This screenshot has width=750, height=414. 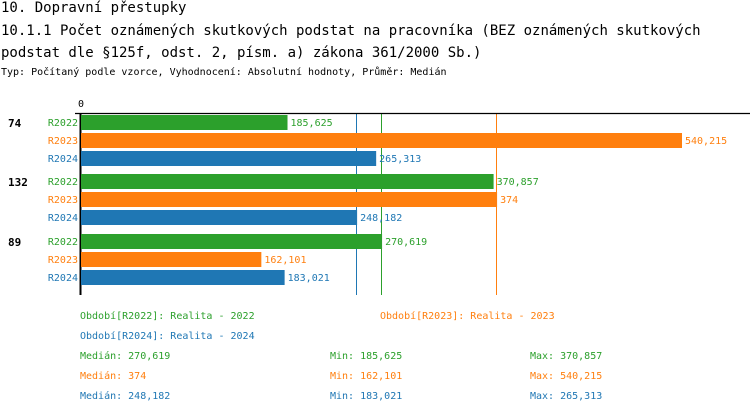 What do you see at coordinates (125, 356) in the screenshot?
I see `median-r2022: Medián: 270,619` at bounding box center [125, 356].